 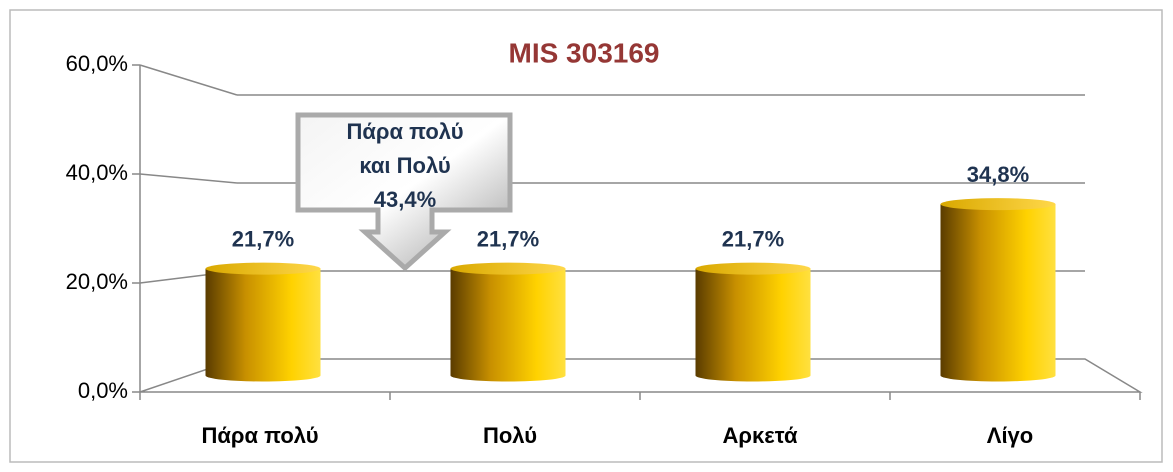 What do you see at coordinates (404, 165) in the screenshot?
I see `annotation-line: και Πολύ` at bounding box center [404, 165].